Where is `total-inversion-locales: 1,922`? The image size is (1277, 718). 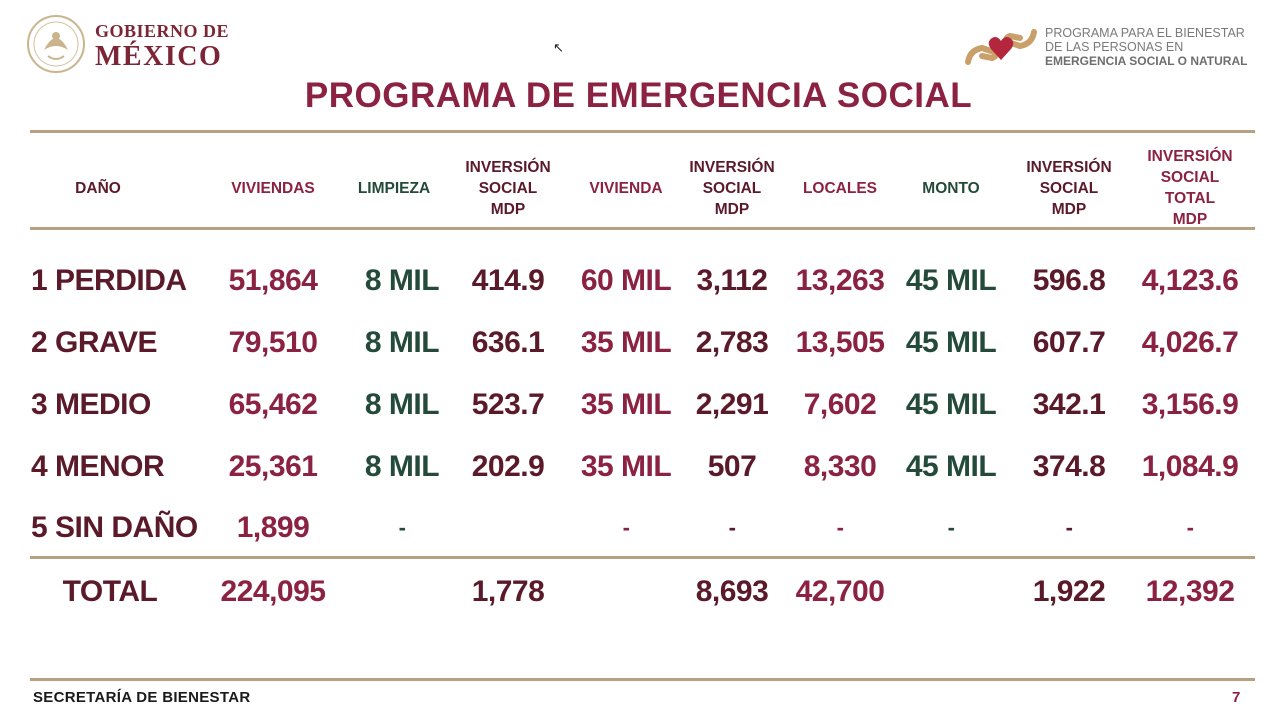 total-inversion-locales: 1,922 is located at coordinates (1069, 591).